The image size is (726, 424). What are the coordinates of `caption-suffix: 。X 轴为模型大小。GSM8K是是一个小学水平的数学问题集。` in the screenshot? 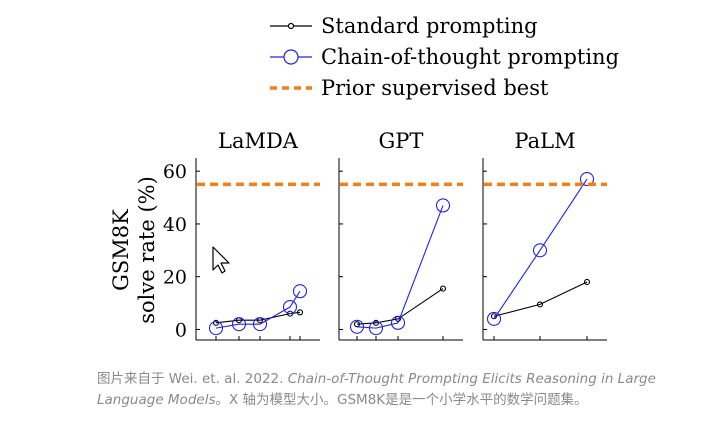 It's located at (401, 400).